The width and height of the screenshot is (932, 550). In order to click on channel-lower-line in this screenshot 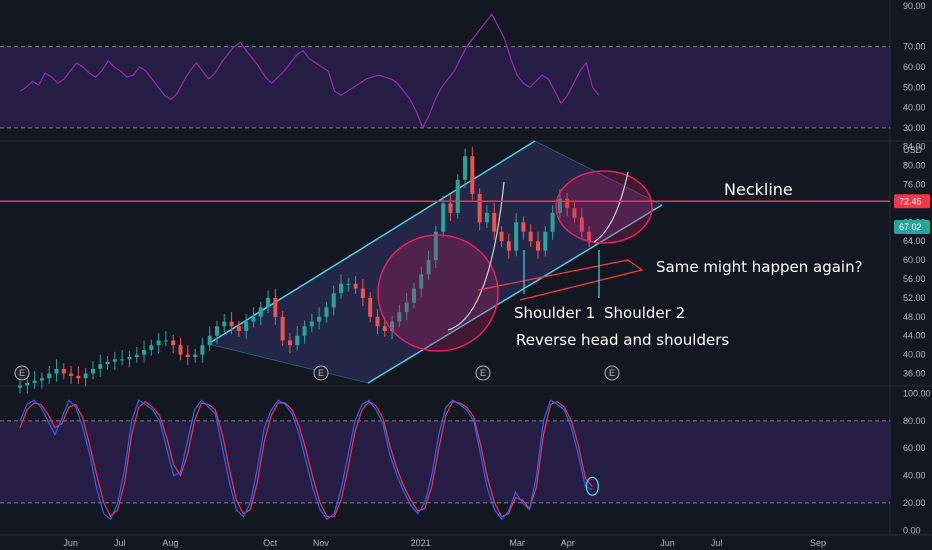, I will do `click(515, 294)`.